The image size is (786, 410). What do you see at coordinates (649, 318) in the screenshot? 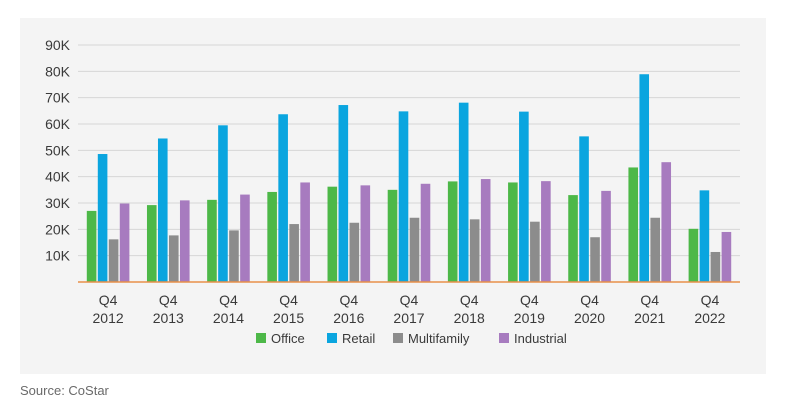
I see `x-tick-label: 2021` at bounding box center [649, 318].